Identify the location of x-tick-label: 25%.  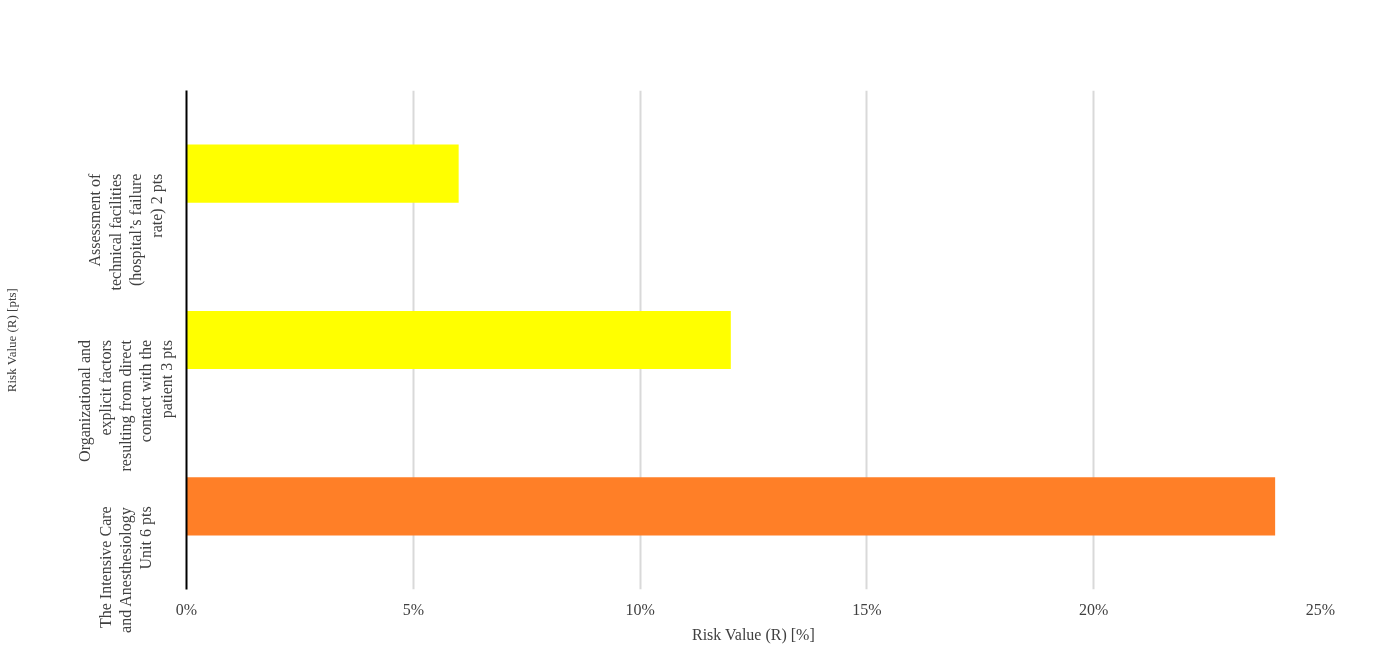
(1320, 609).